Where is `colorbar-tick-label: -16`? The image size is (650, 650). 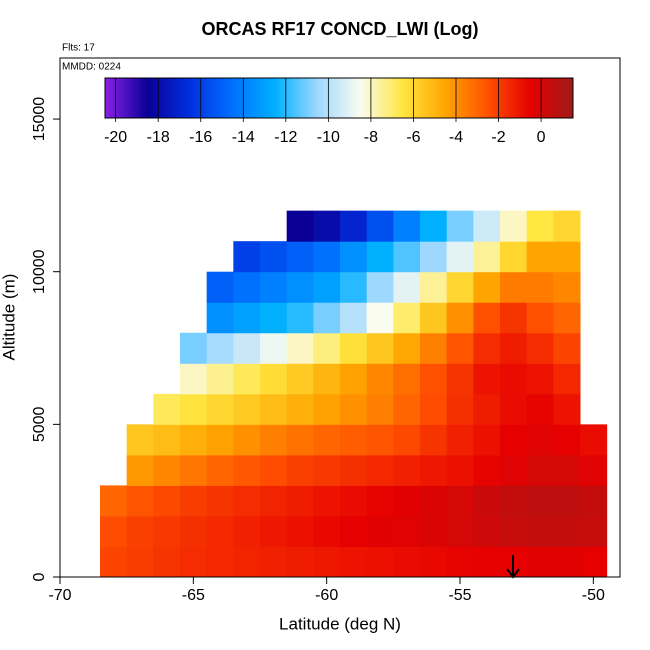
colorbar-tick-label: -16 is located at coordinates (200, 137).